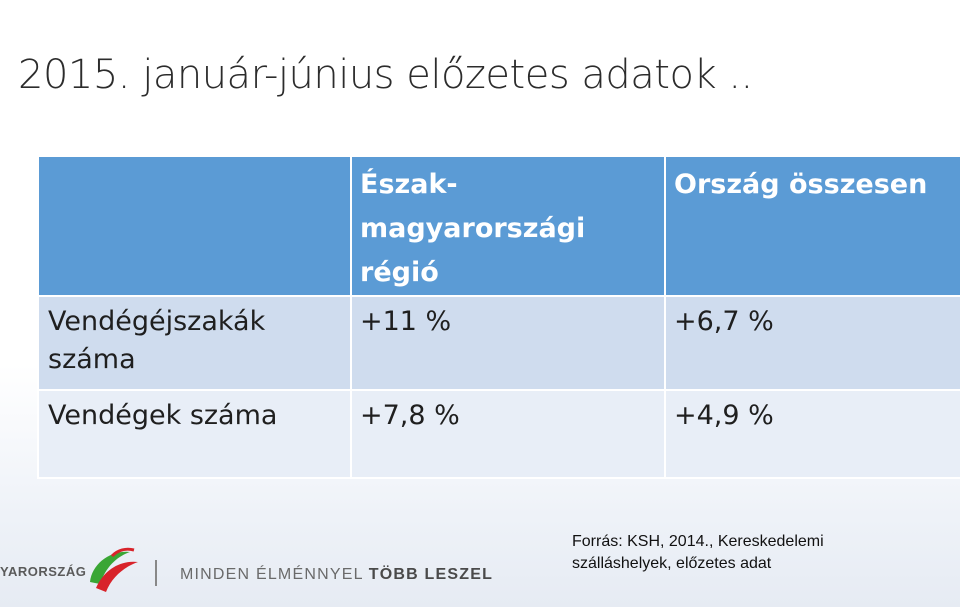  What do you see at coordinates (812, 343) in the screenshot?
I see `country-value: +6,7 %` at bounding box center [812, 343].